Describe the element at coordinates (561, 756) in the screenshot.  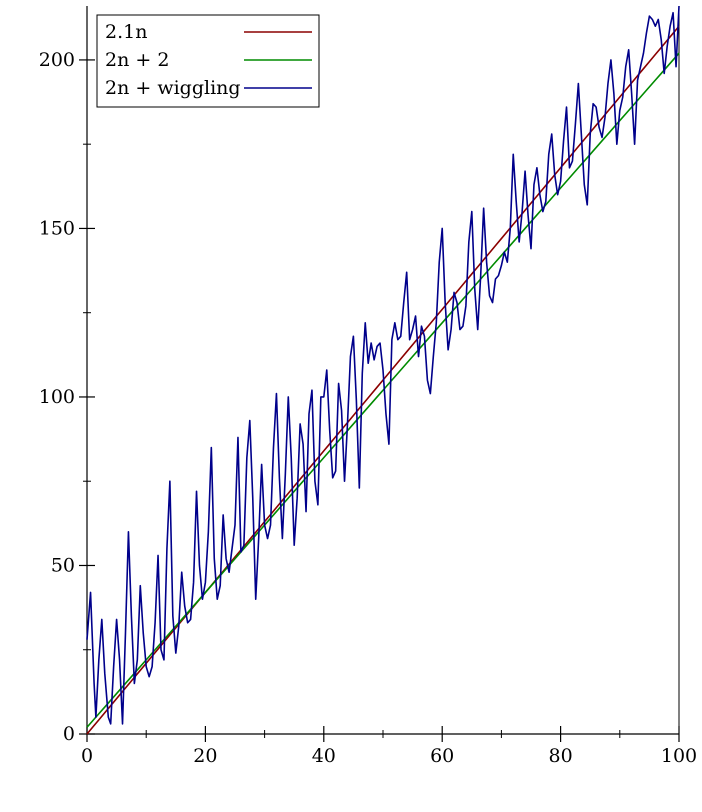
I see `x-tick-label: 80` at that location.